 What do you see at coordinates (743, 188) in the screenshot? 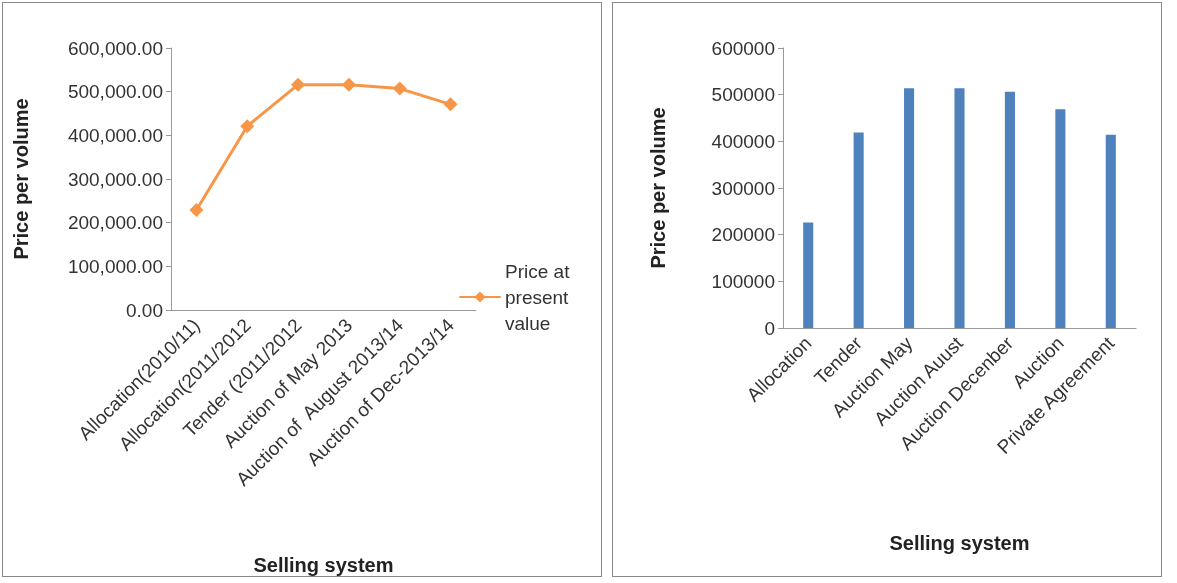
I see `y-tick-label: 300000` at bounding box center [743, 188].